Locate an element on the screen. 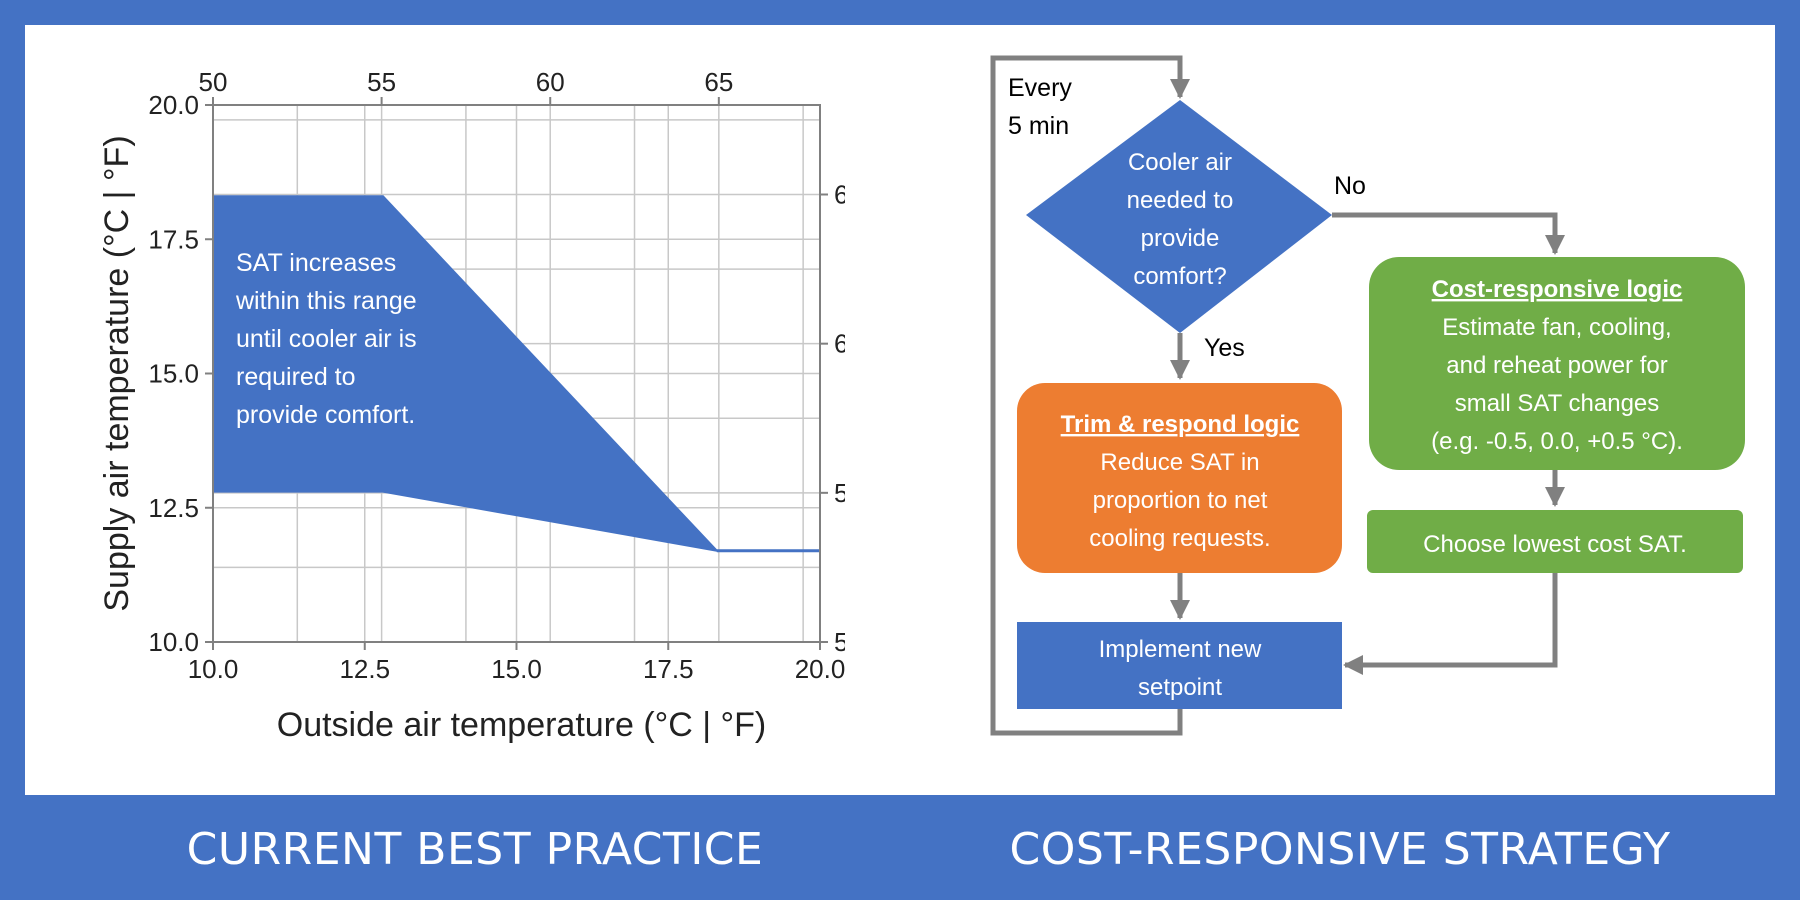 The height and width of the screenshot is (900, 1800). decision-text-line: Cooler air is located at coordinates (1180, 162).